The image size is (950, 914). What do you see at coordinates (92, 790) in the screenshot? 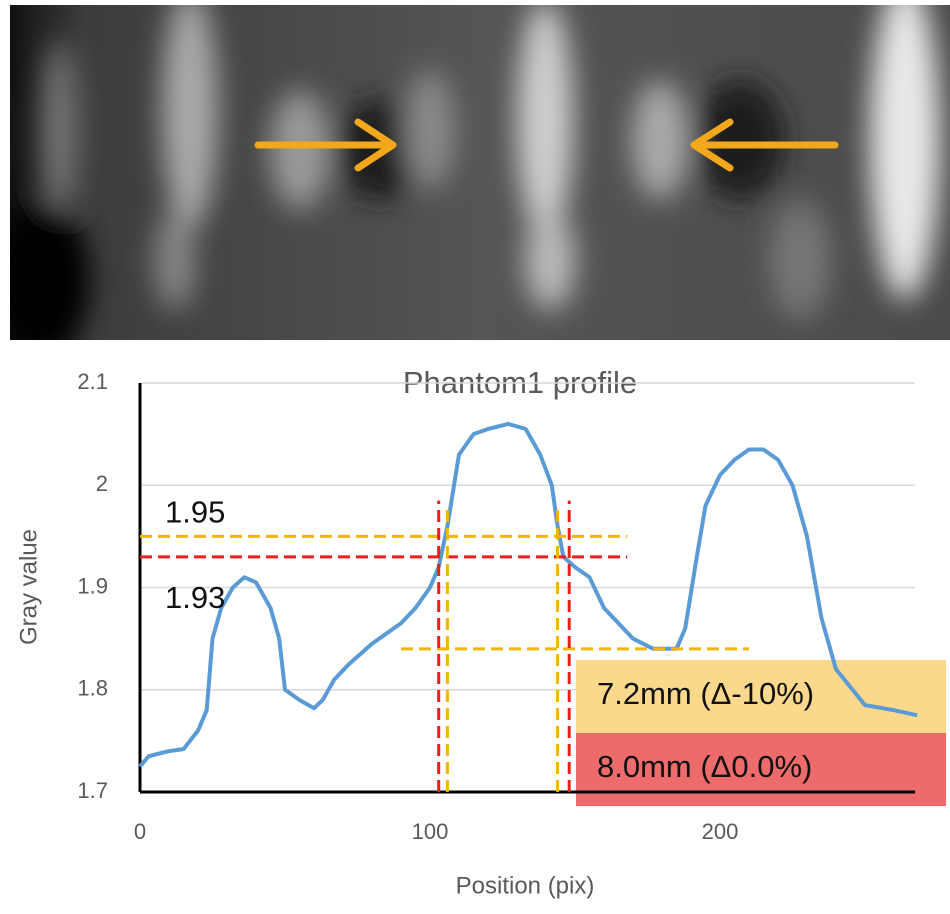
I see `y-tick-label: 1.7` at bounding box center [92, 790].